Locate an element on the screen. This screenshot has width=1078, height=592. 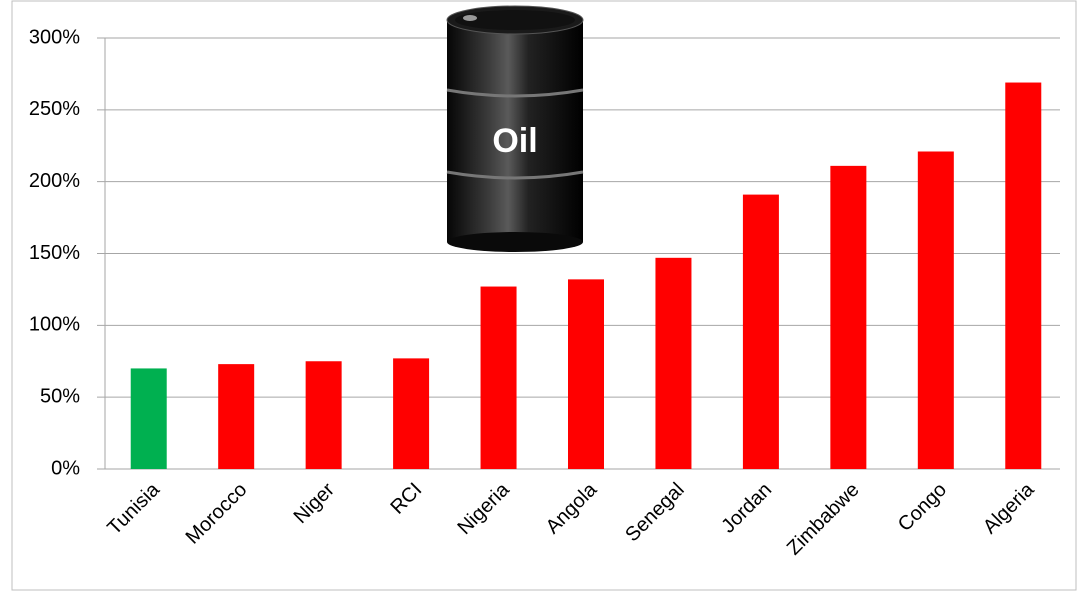
x-tick-label: Senegal is located at coordinates (654, 512).